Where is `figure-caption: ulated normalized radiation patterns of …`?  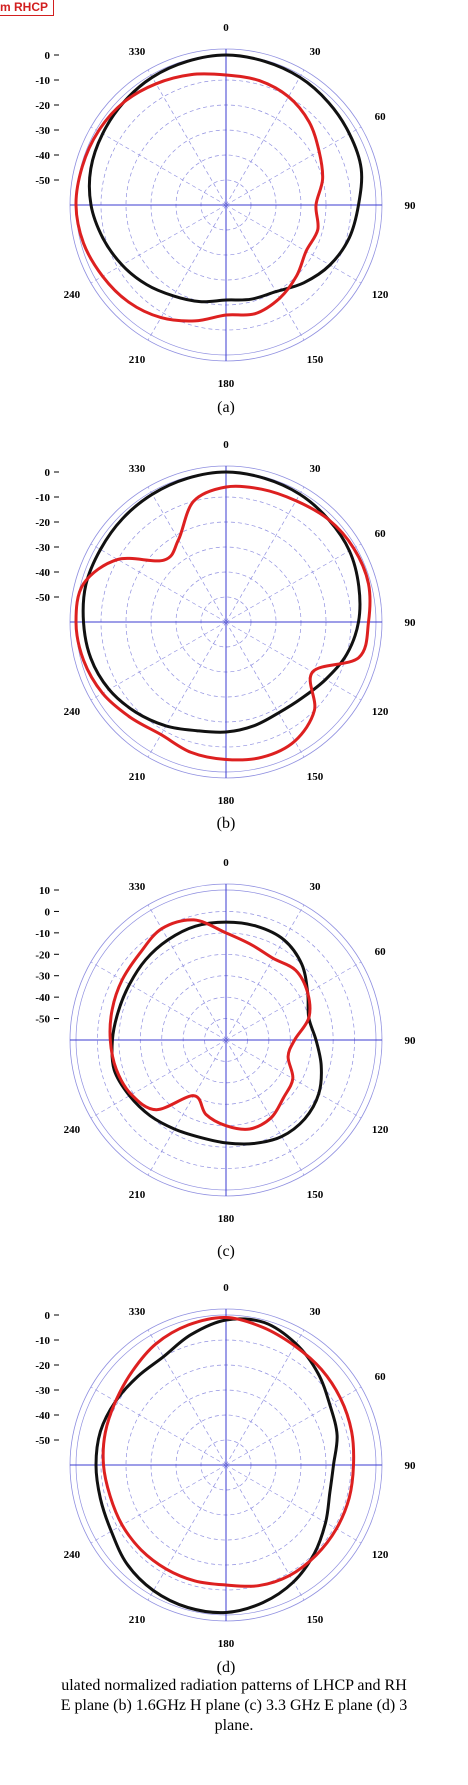 figure-caption: ulated normalized radiation patterns of … is located at coordinates (234, 1706).